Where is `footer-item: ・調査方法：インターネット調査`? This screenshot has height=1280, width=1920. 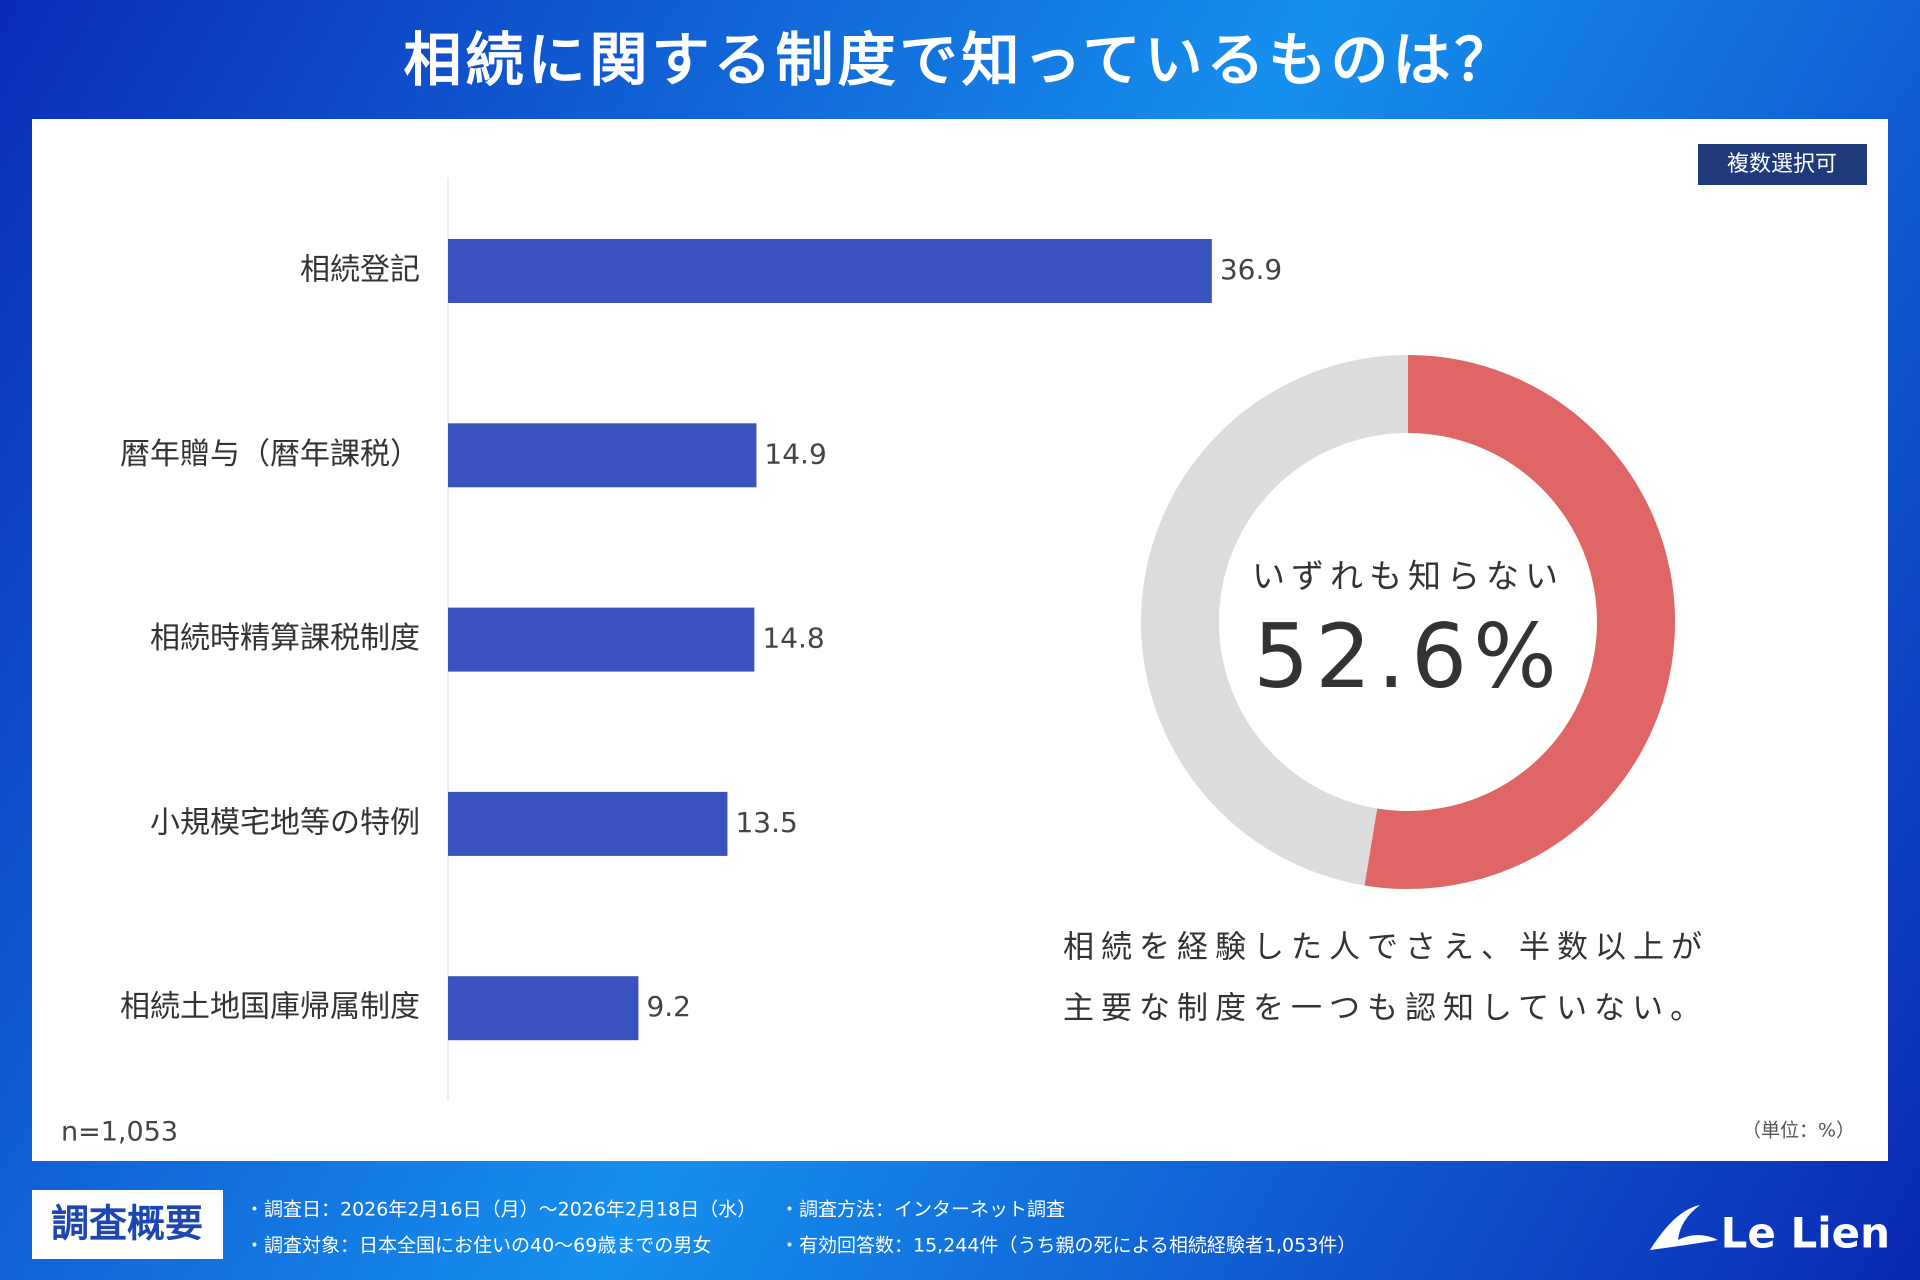 footer-item: ・調査方法：インターネット調査 is located at coordinates (922, 1210).